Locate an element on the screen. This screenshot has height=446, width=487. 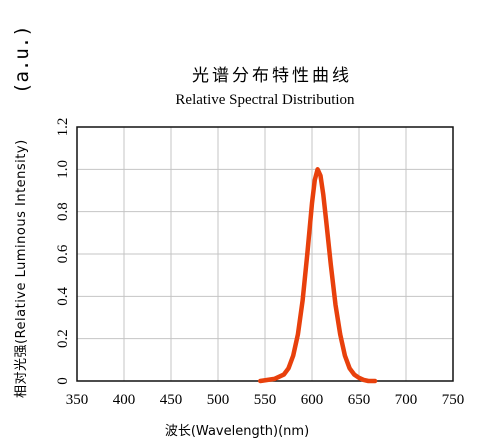
x-tick-label: 500 is located at coordinates (218, 400).